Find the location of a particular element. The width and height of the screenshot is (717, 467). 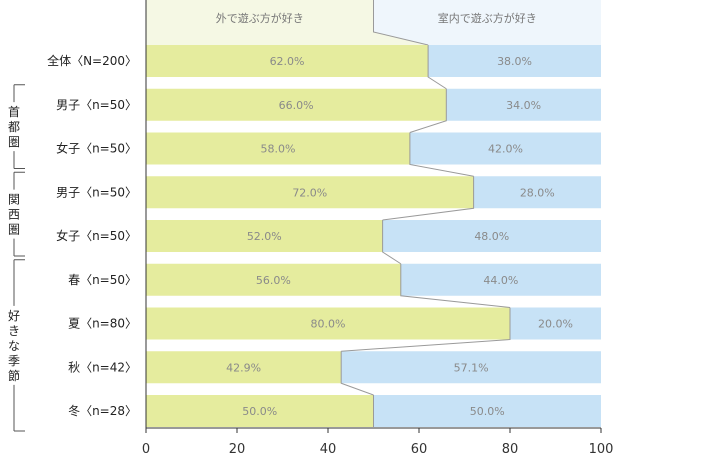

data-label-indoor: 57.1% is located at coordinates (471, 367).